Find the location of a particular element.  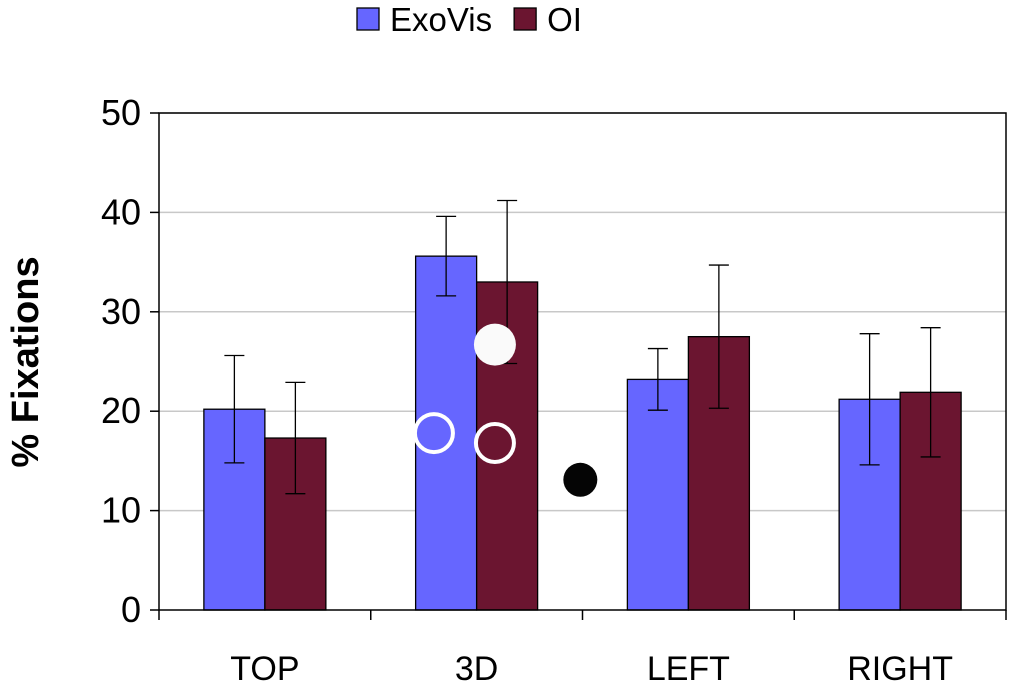

y-tick-label: 0 is located at coordinates (131, 609).